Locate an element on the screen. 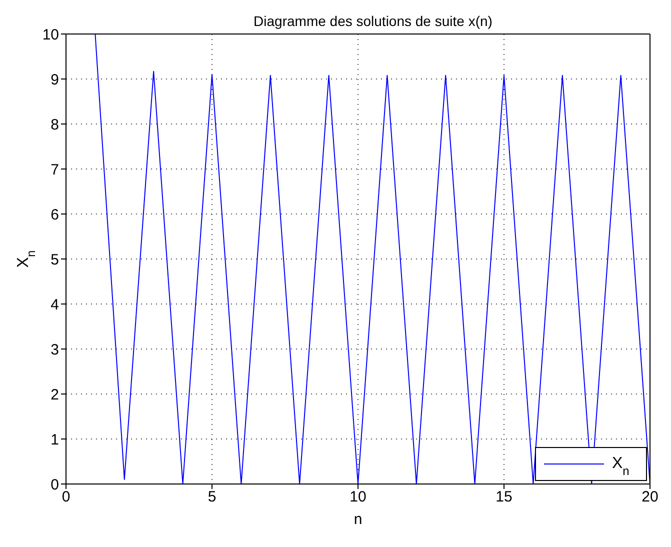 The image size is (671, 547). y-tick-label: 3 is located at coordinates (54, 349).